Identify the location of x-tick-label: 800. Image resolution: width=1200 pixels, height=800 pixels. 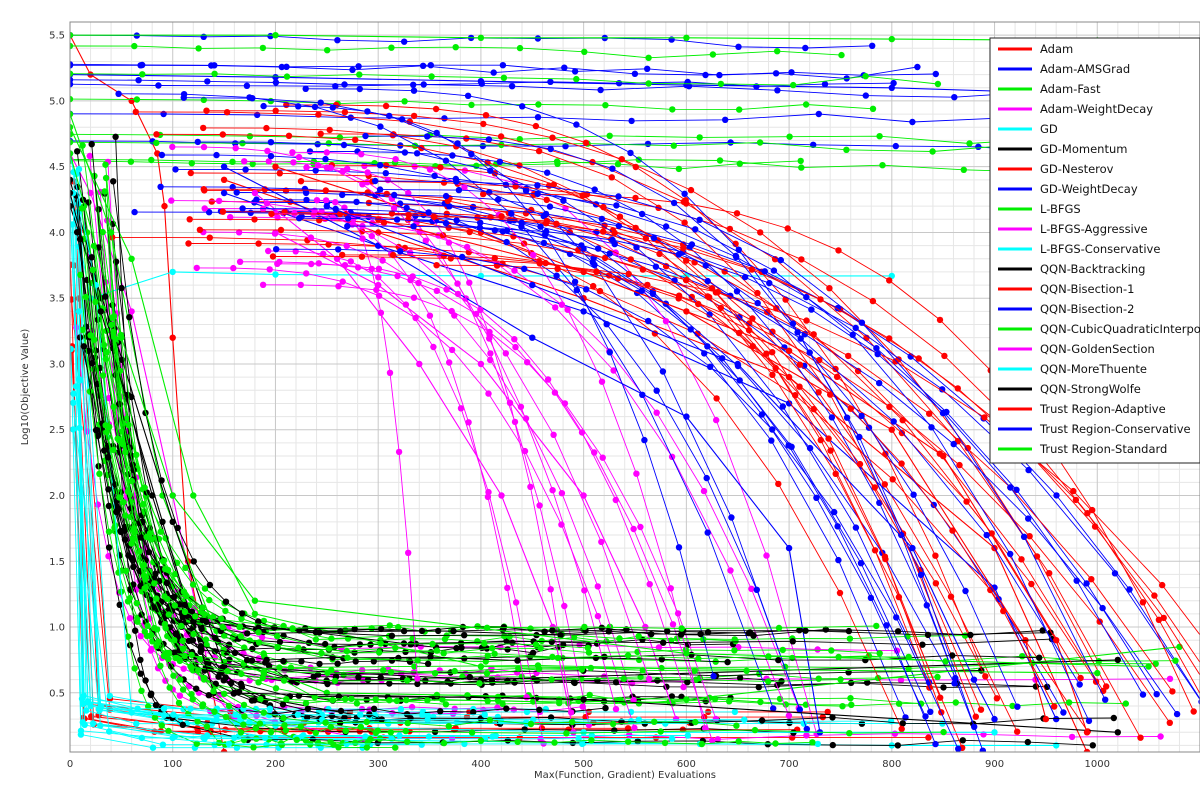
(891, 764).